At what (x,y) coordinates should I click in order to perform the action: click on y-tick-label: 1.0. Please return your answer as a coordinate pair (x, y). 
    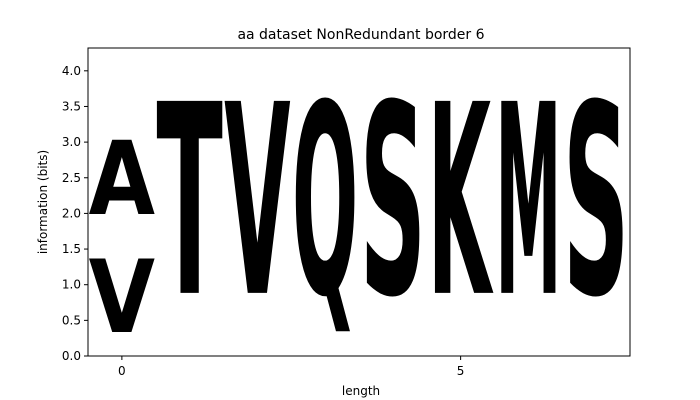
    Looking at the image, I should click on (71, 285).